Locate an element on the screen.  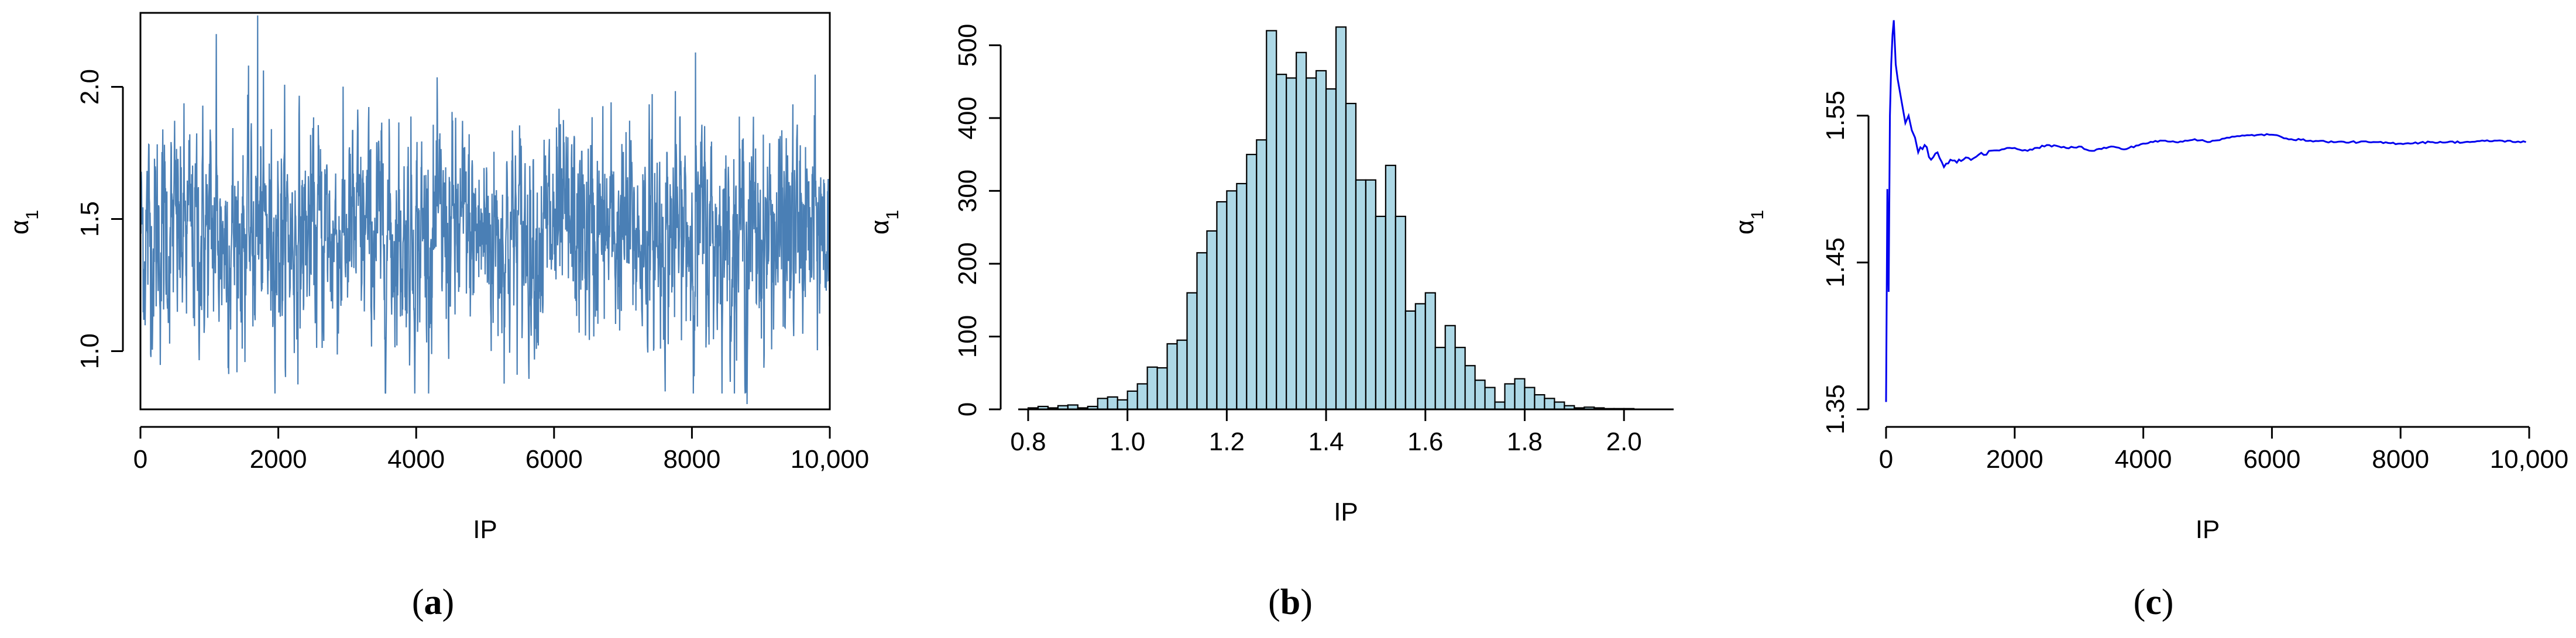
x-tick-label: 1.0 is located at coordinates (1127, 442).